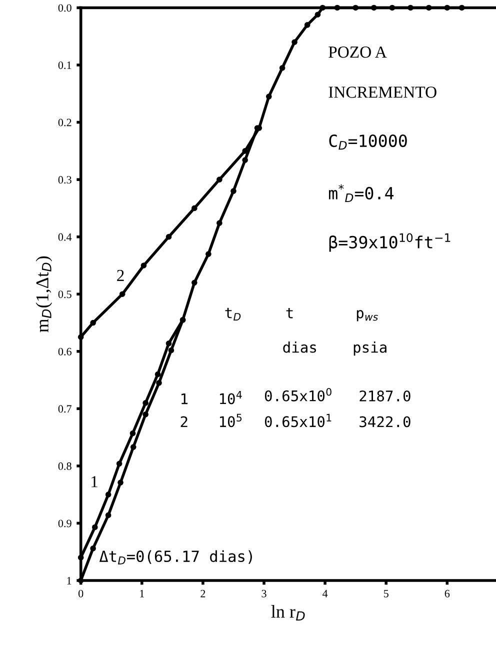  I want to click on y-axis-title: m$_{D}$(1,Δt$_{D}$), so click(44, 294).